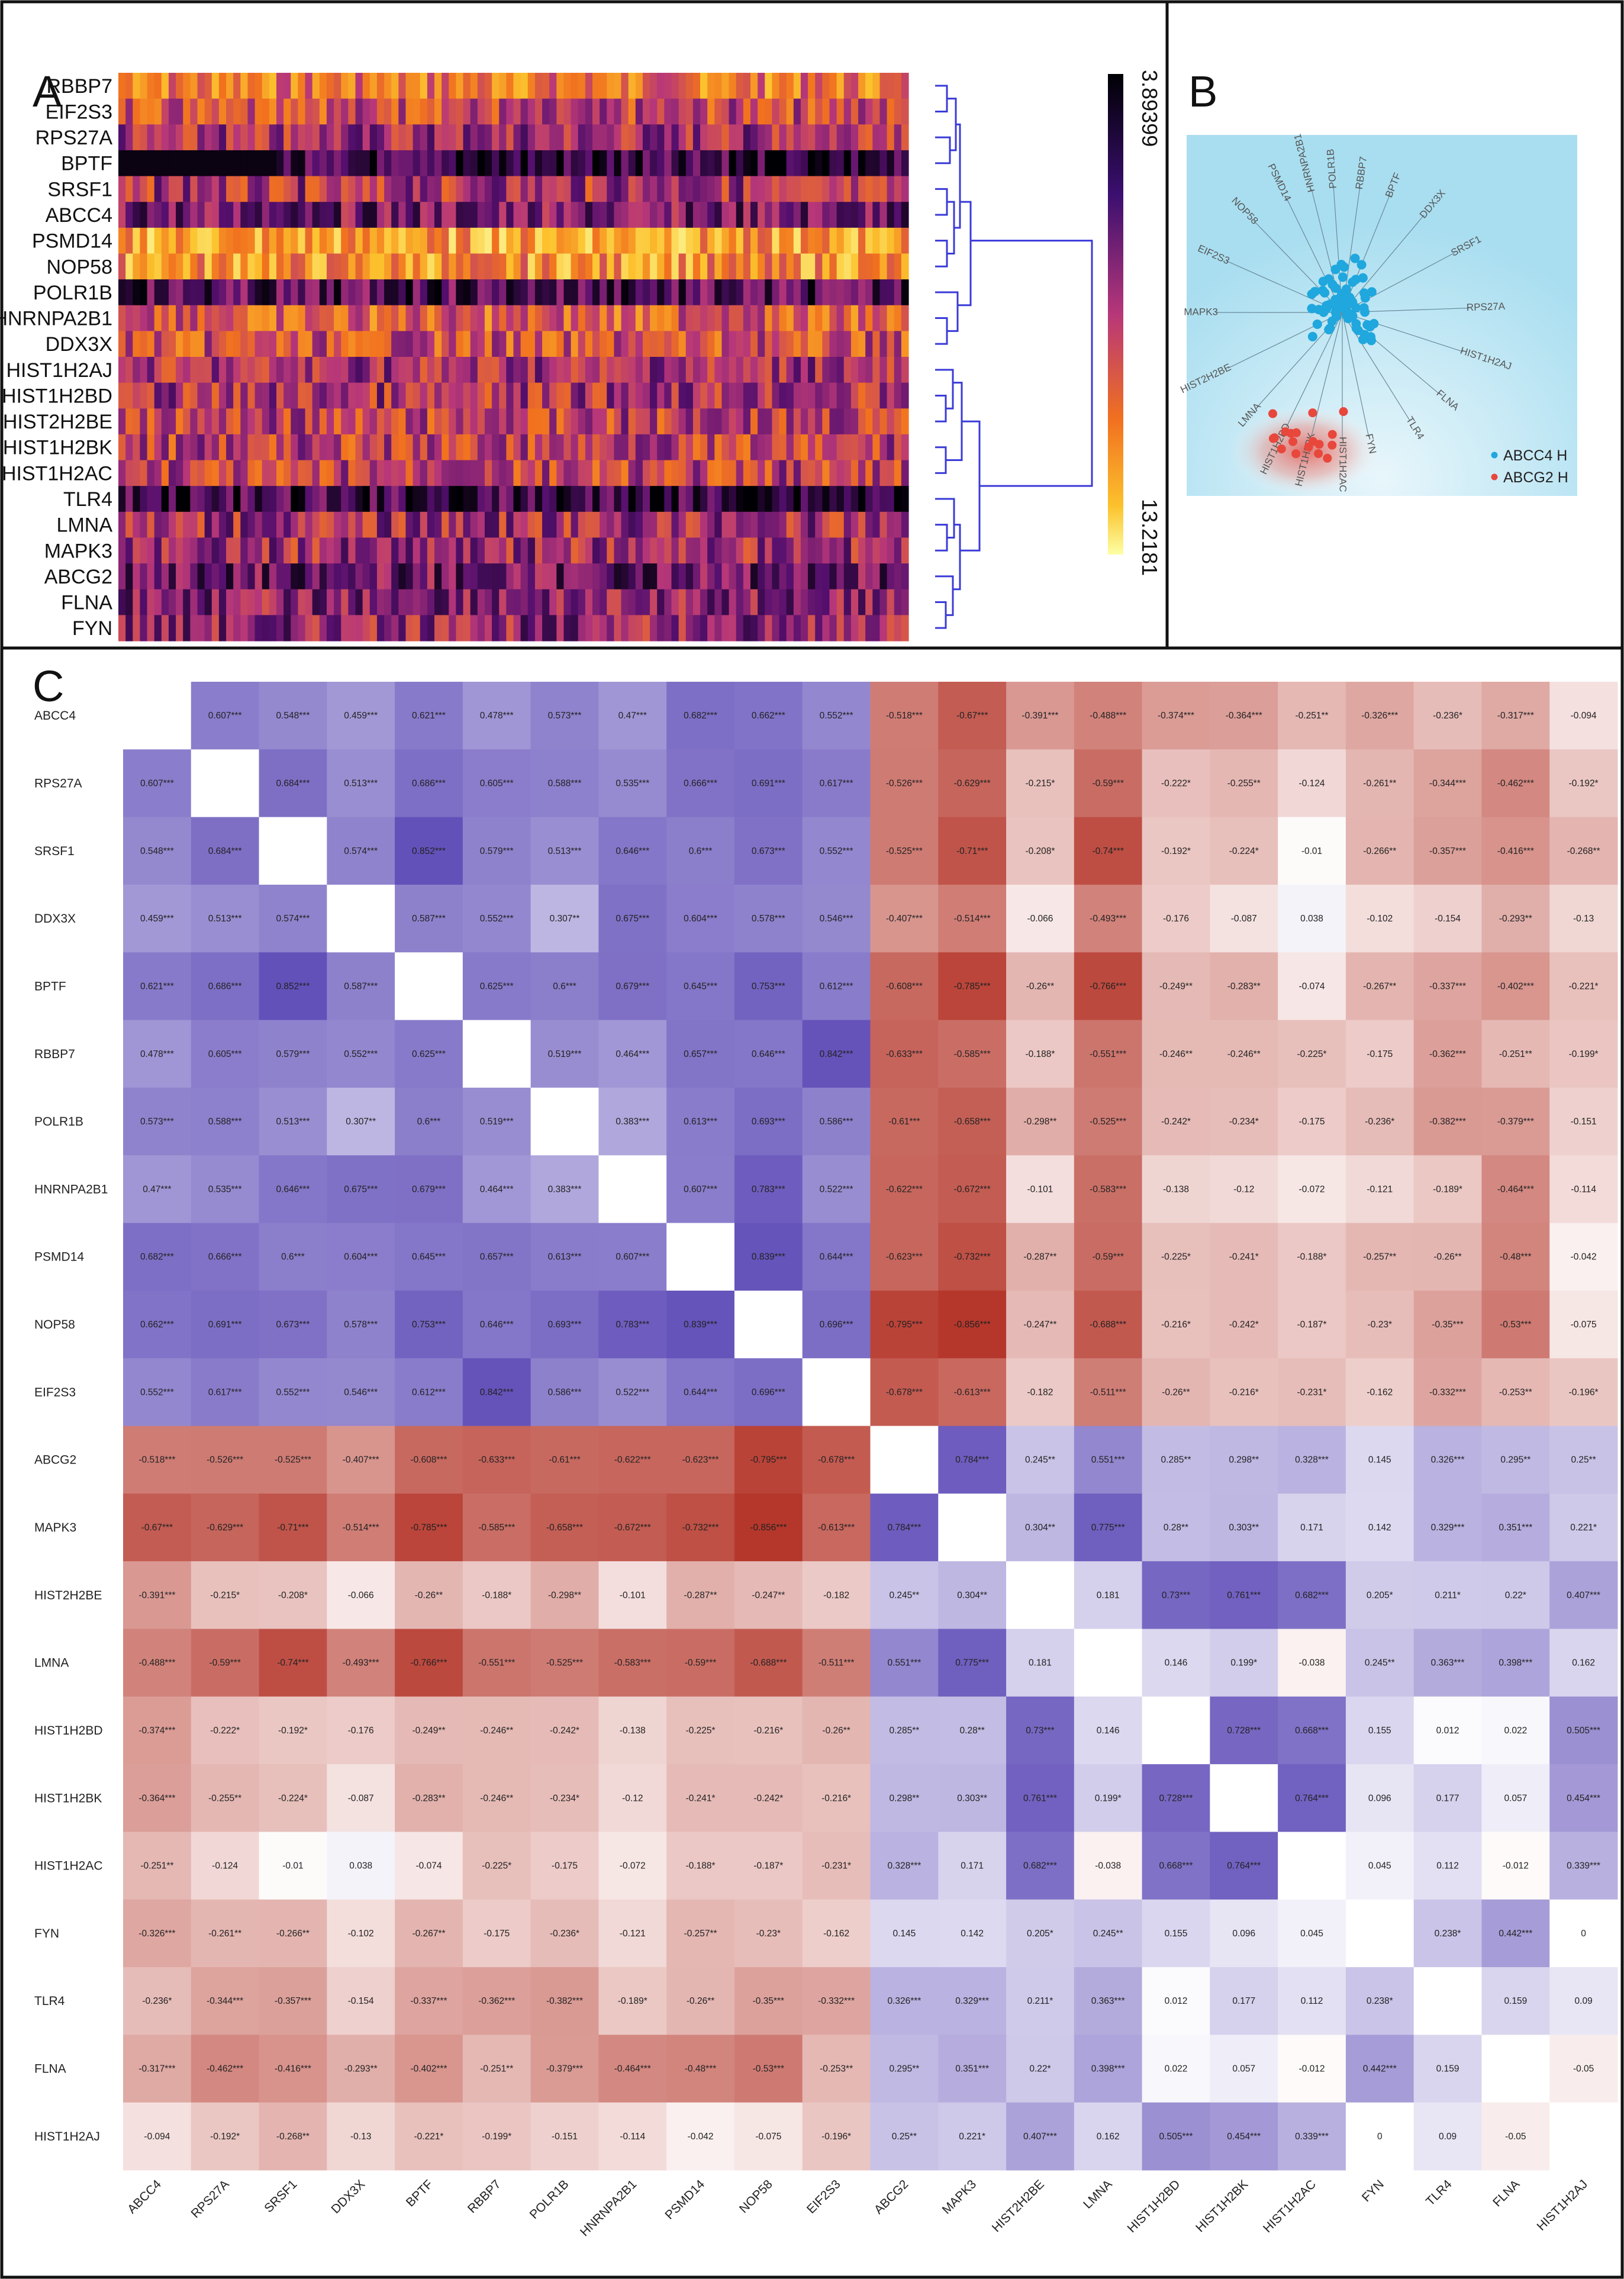 This screenshot has width=1624, height=2279. I want to click on correlation-value: -0.268**, so click(293, 2137).